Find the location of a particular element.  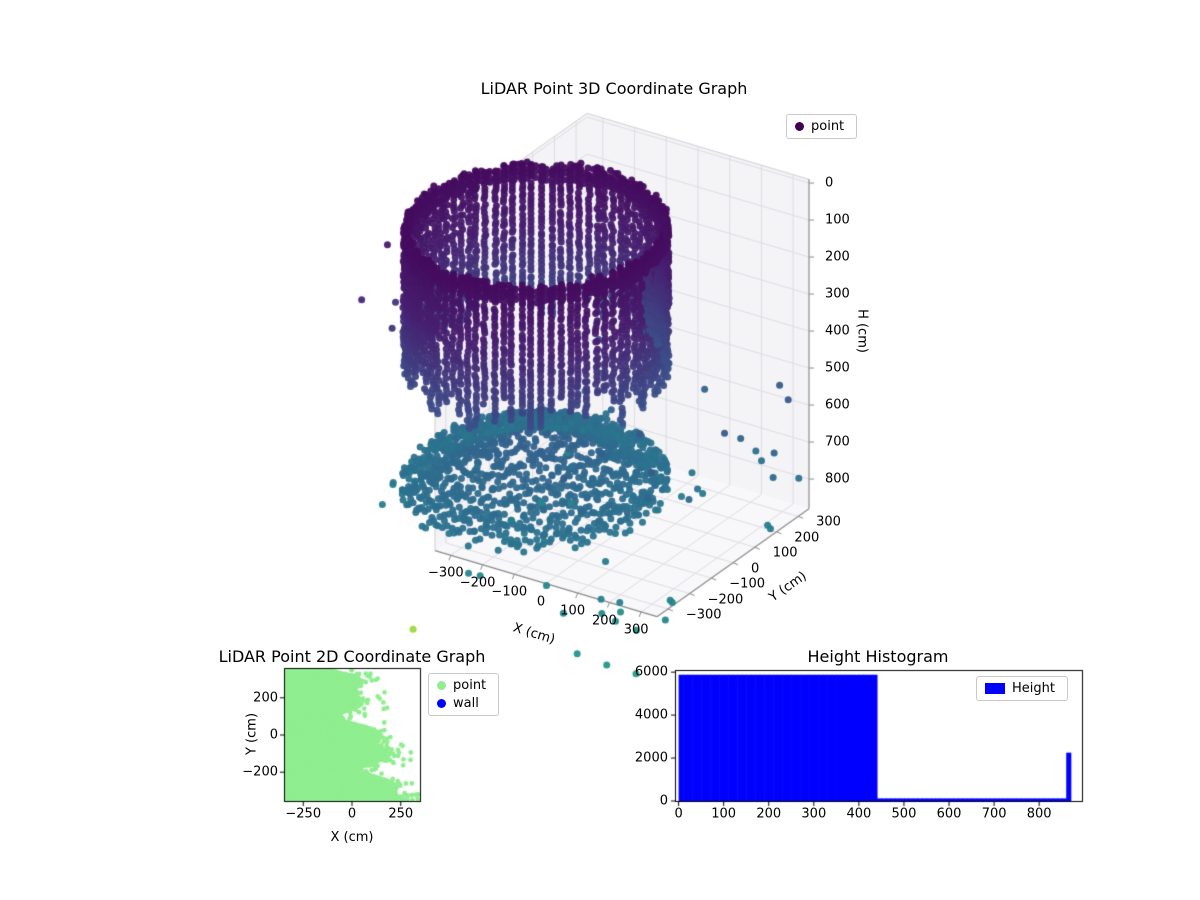

histogram-x-tick-label: 700 is located at coordinates (994, 814).